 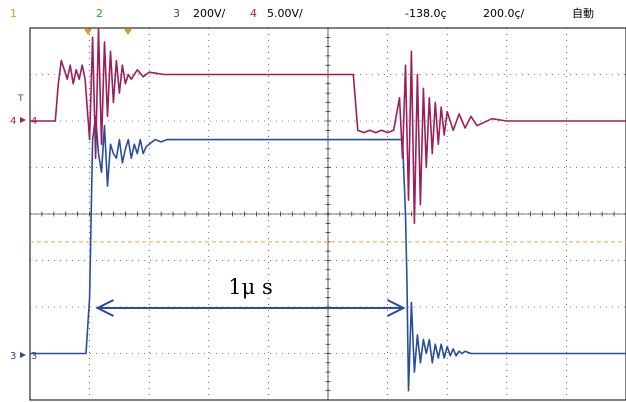 What do you see at coordinates (128, 32) in the screenshot?
I see `ch2-trigger-icon` at bounding box center [128, 32].